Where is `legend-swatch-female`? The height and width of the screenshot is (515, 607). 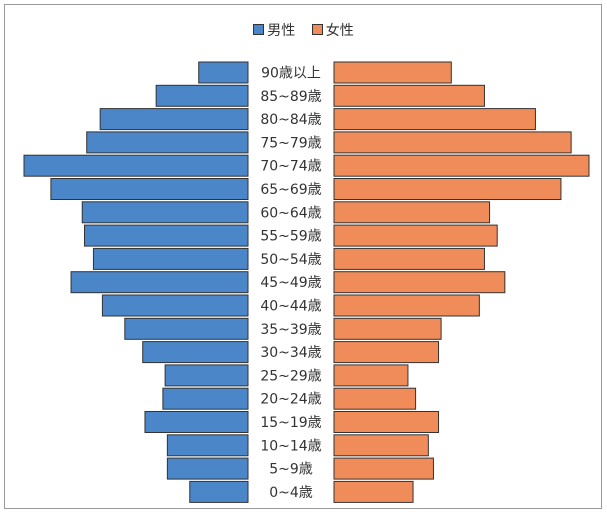 legend-swatch-female is located at coordinates (317, 29).